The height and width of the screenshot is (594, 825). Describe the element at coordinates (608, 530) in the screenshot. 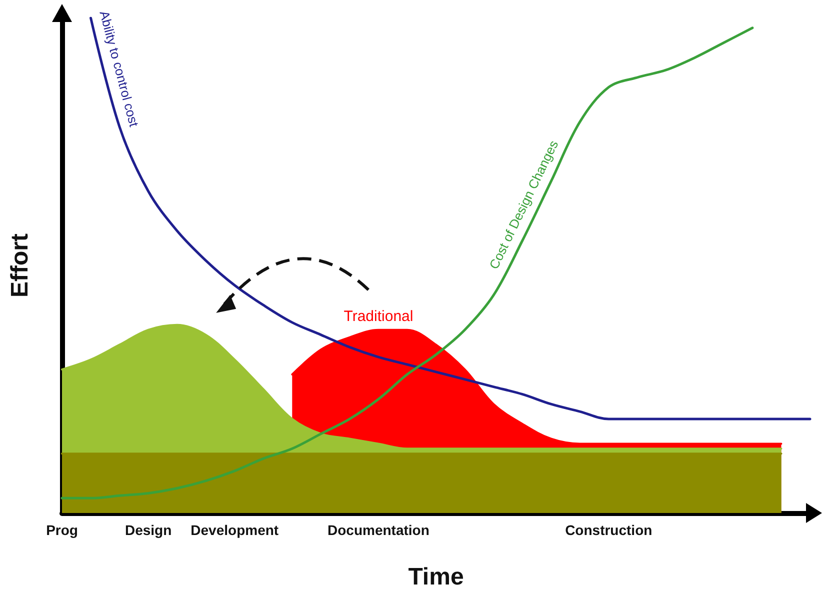

I see `x-tick-label: Construction` at that location.